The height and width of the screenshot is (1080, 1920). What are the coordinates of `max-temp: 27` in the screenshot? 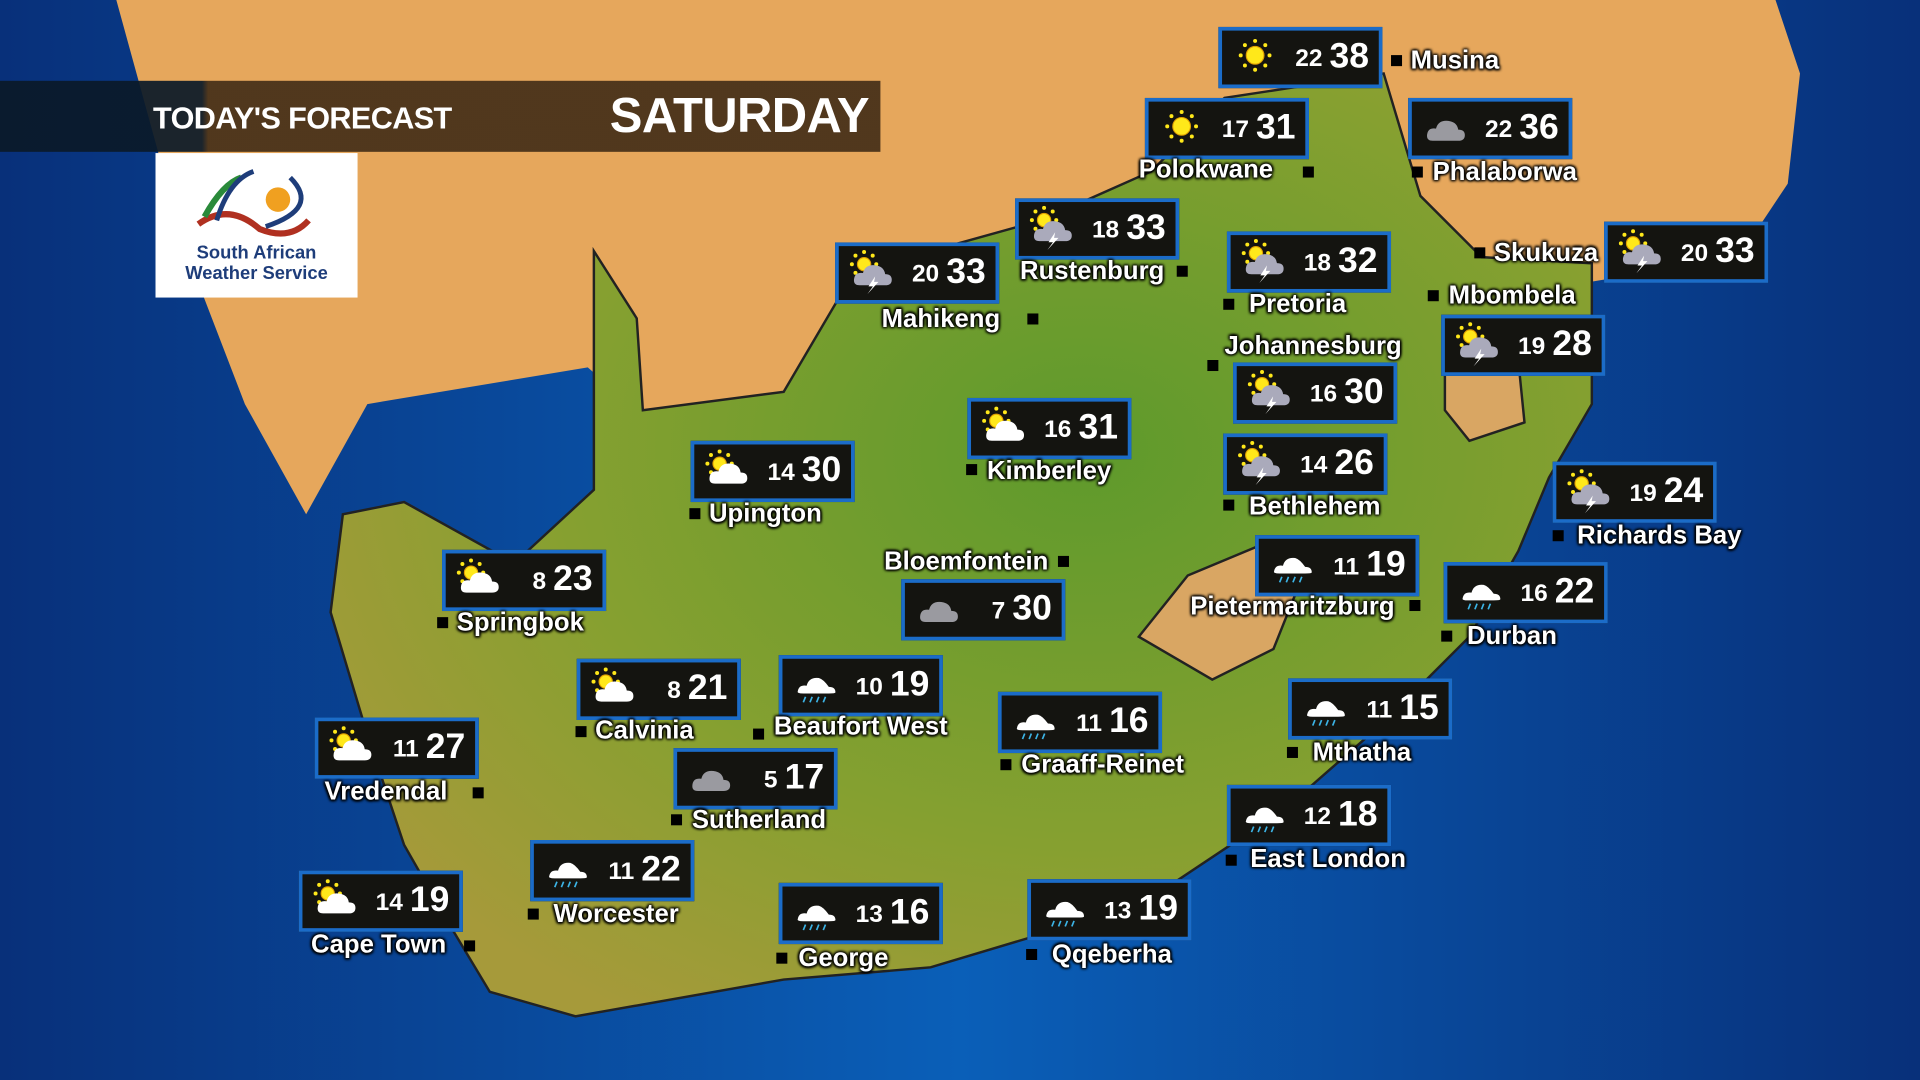 It's located at (445, 747).